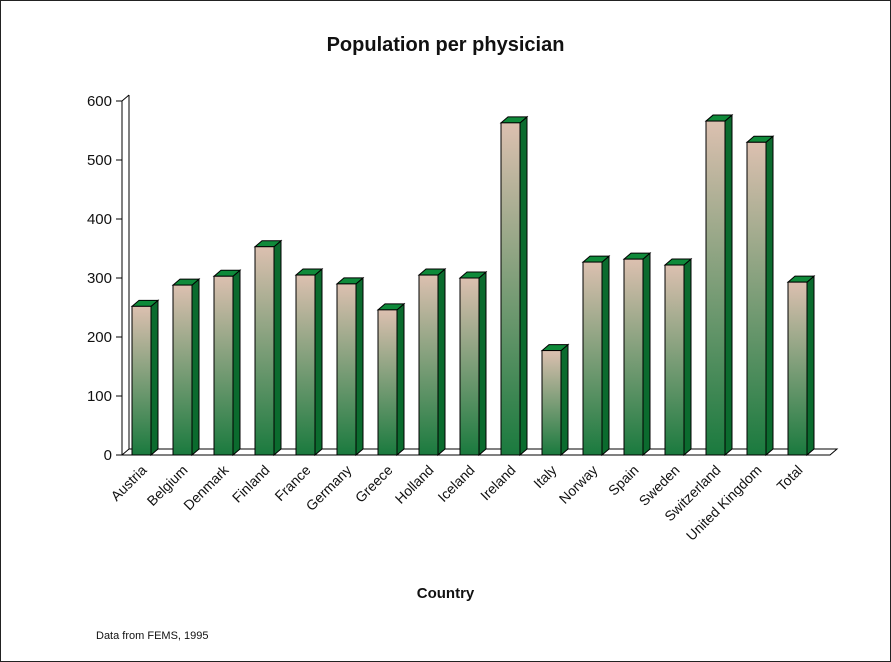  What do you see at coordinates (455, 483) in the screenshot?
I see `x-tick-label: Iceland` at bounding box center [455, 483].